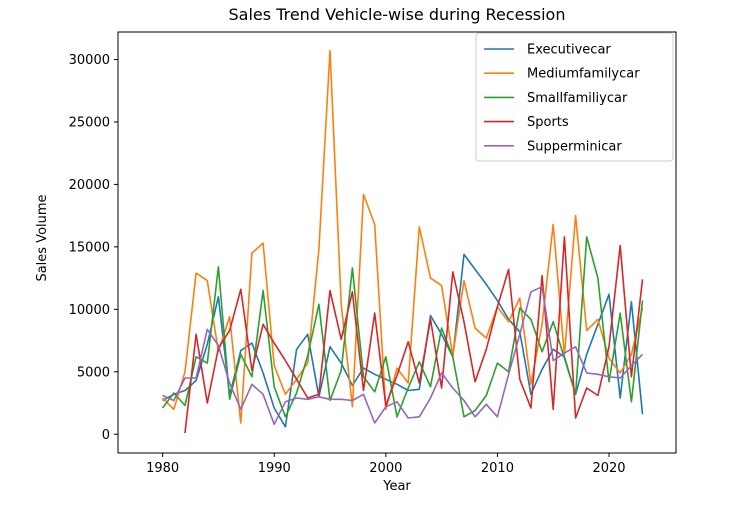 The width and height of the screenshot is (730, 508). I want to click on y-tick-label: 25000, so click(89, 122).